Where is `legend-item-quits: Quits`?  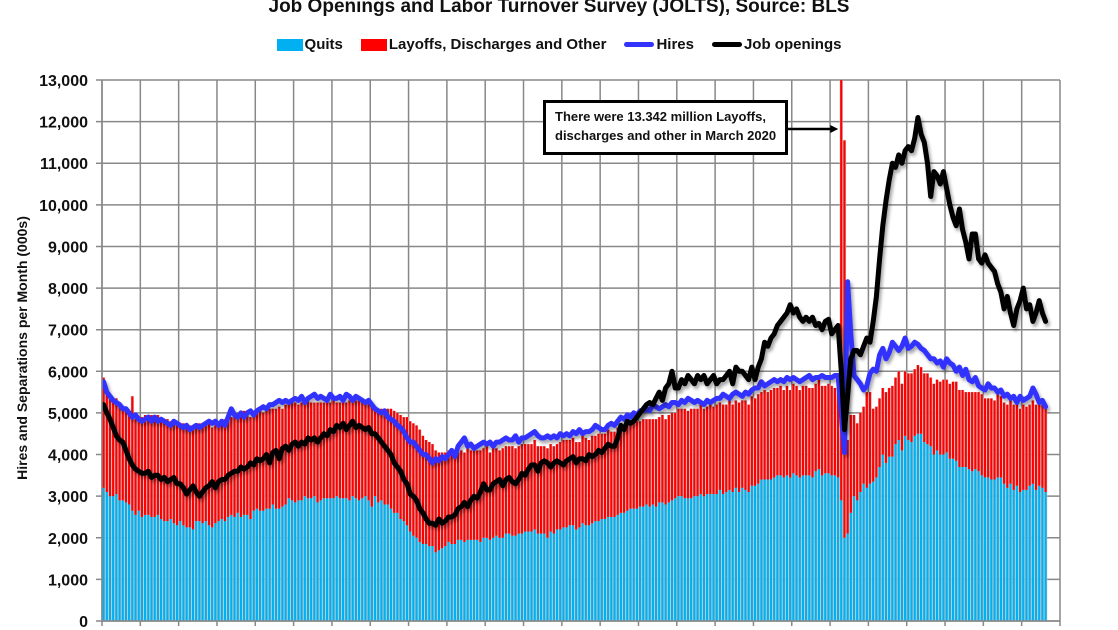 legend-item-quits: Quits is located at coordinates (309, 44).